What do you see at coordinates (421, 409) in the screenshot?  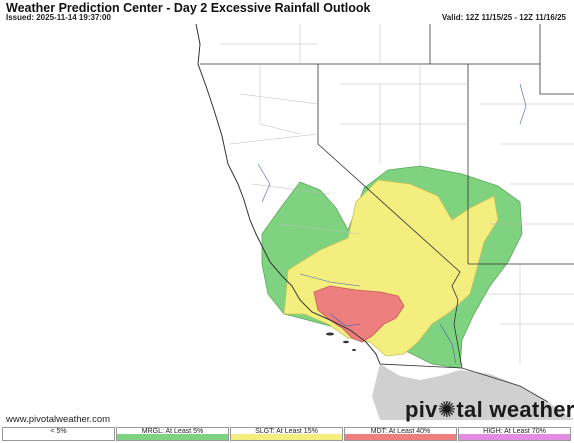 I see `logo-text-left: piv` at bounding box center [421, 409].